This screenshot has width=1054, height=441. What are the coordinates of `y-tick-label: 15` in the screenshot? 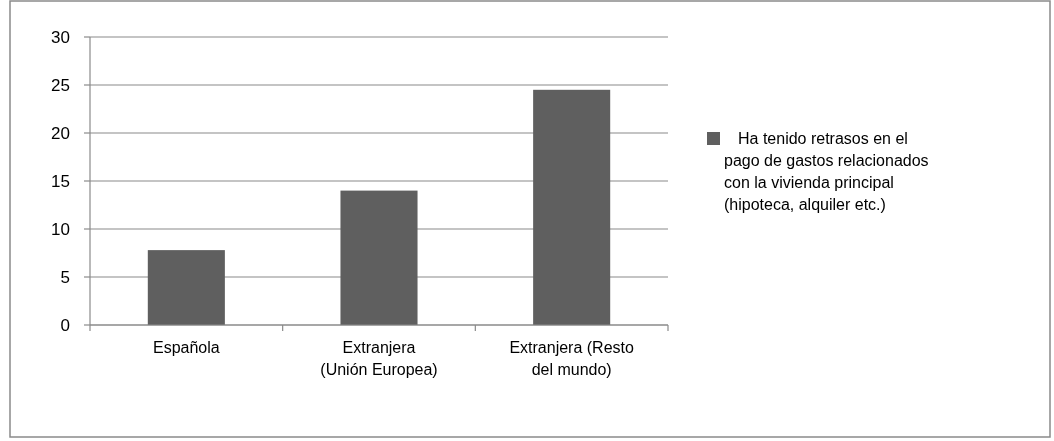 It's located at (60, 181).